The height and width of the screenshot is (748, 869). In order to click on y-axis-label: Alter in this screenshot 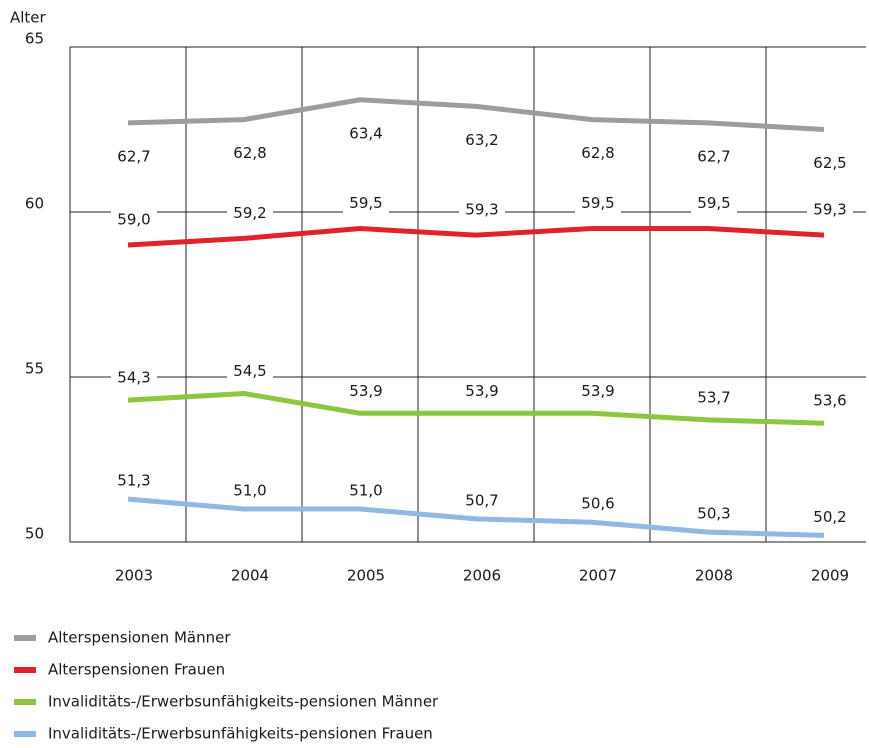, I will do `click(28, 18)`.